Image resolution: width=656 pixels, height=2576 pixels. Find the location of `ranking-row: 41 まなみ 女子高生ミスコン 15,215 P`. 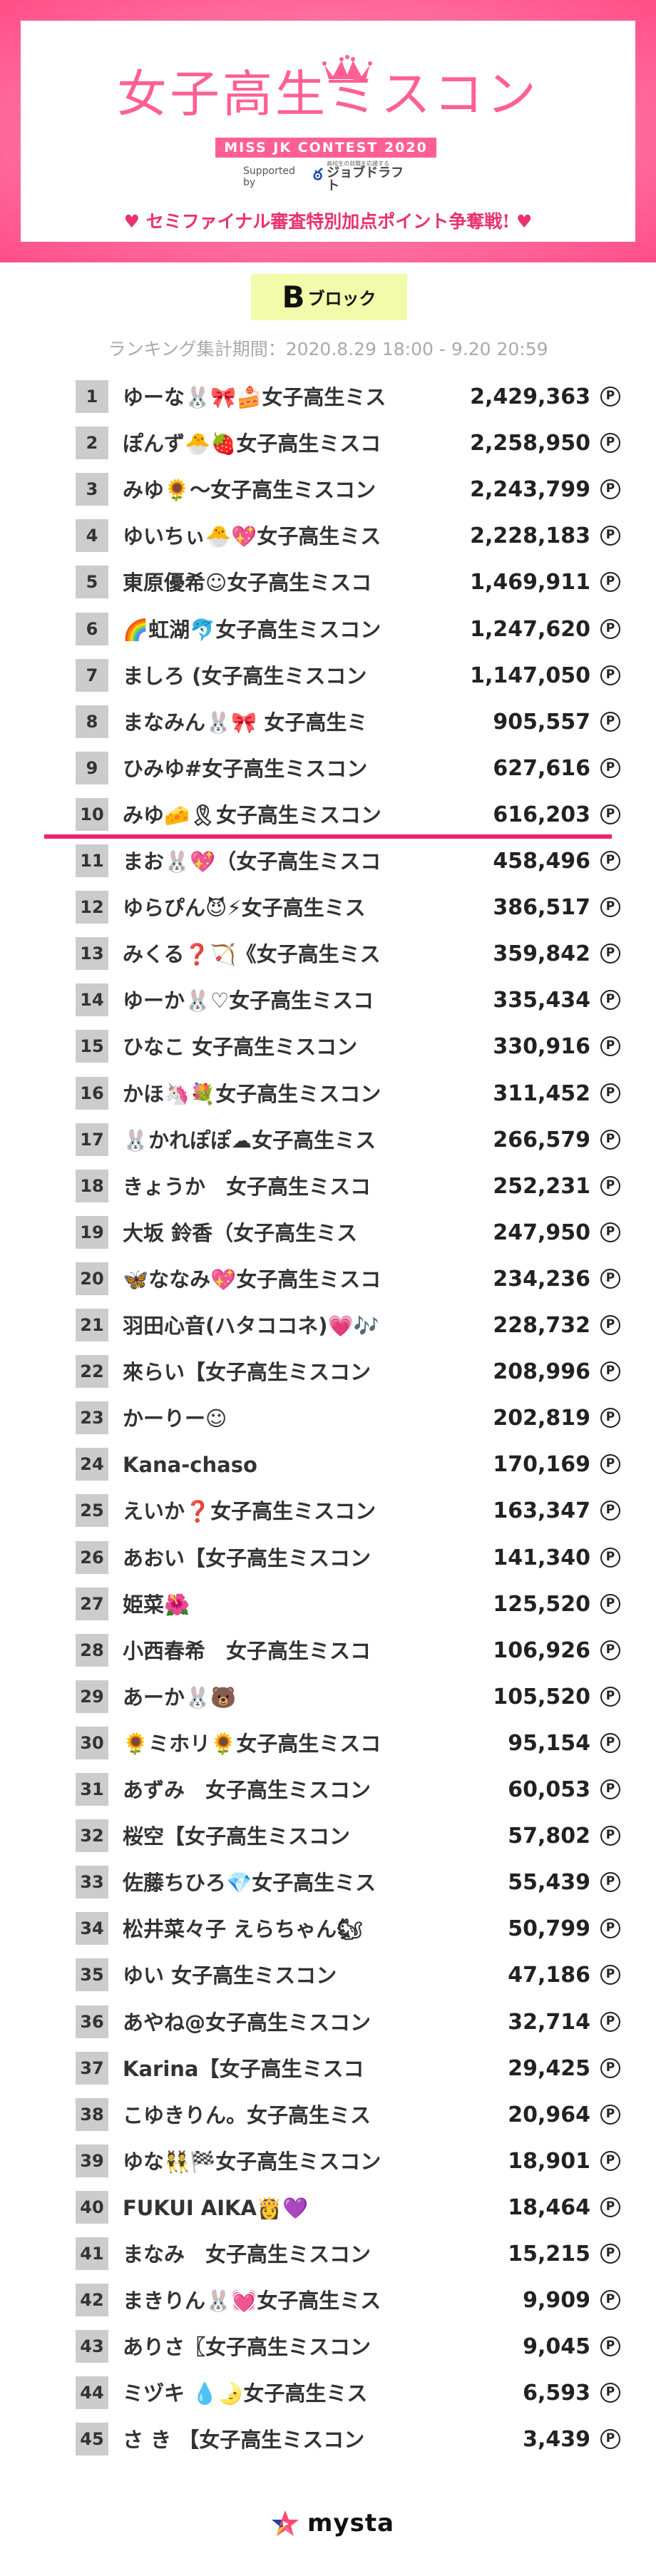

ranking-row: 41 まなみ 女子高生ミスコン 15,215 P is located at coordinates (328, 2254).